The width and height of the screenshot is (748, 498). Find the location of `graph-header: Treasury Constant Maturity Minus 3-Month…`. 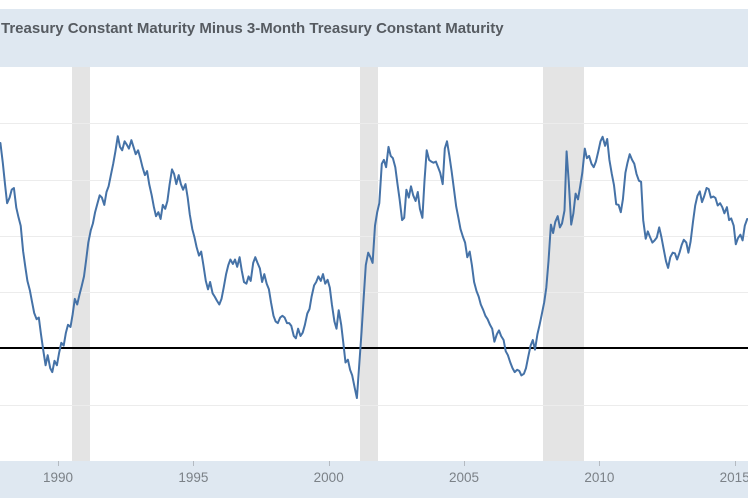

graph-header: Treasury Constant Maturity Minus 3-Month… is located at coordinates (374, 38).